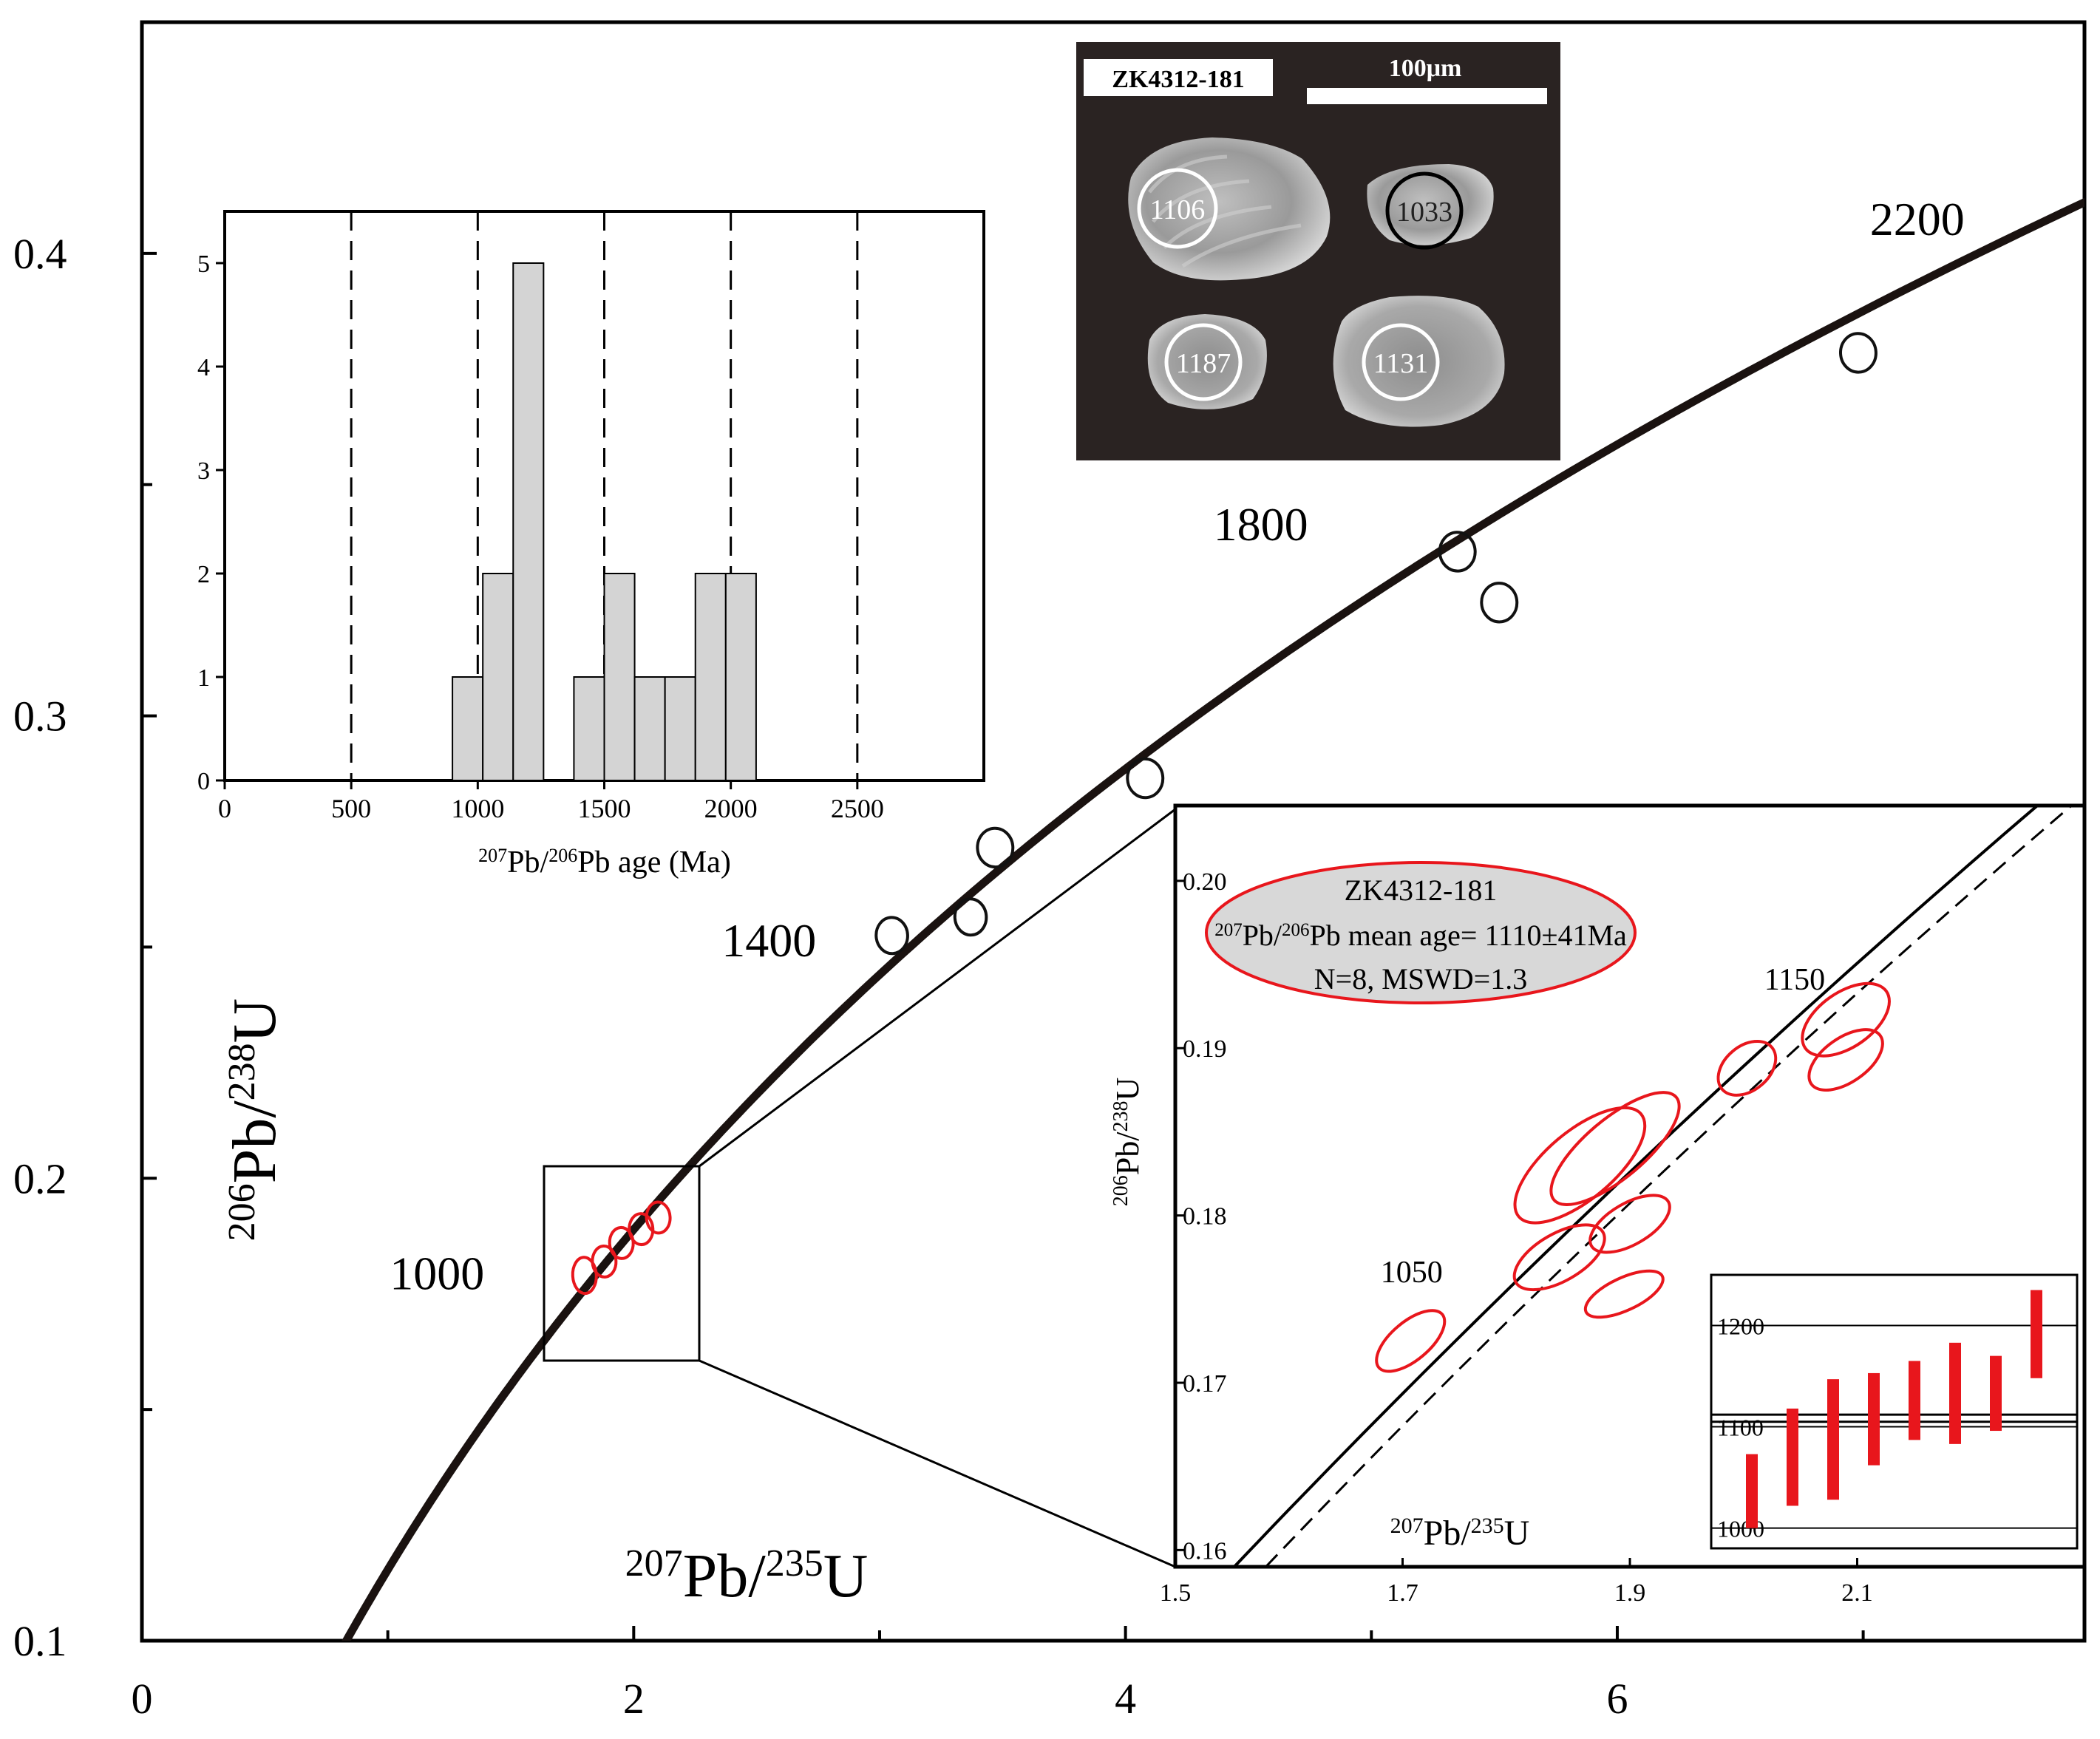  What do you see at coordinates (40, 254) in the screenshot?
I see `y-tick-label: 0.4` at bounding box center [40, 254].